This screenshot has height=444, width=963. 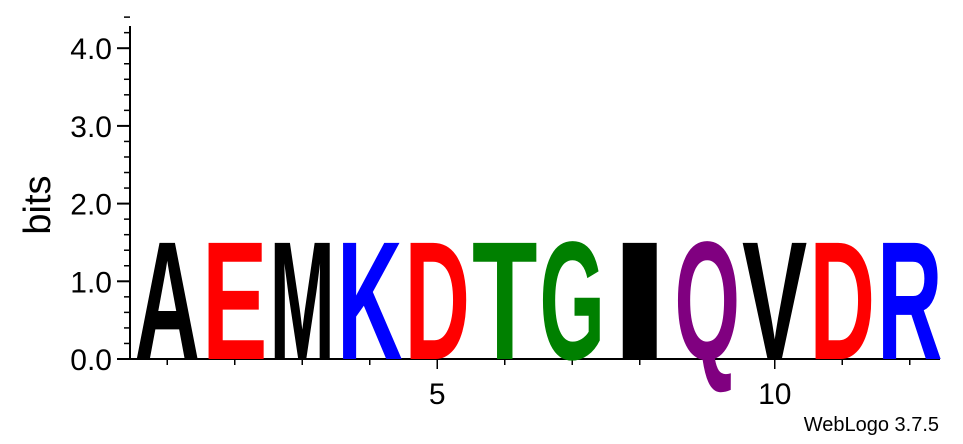 I want to click on weblogo-credit: WebLogo 3.7.5, so click(x=871, y=425).